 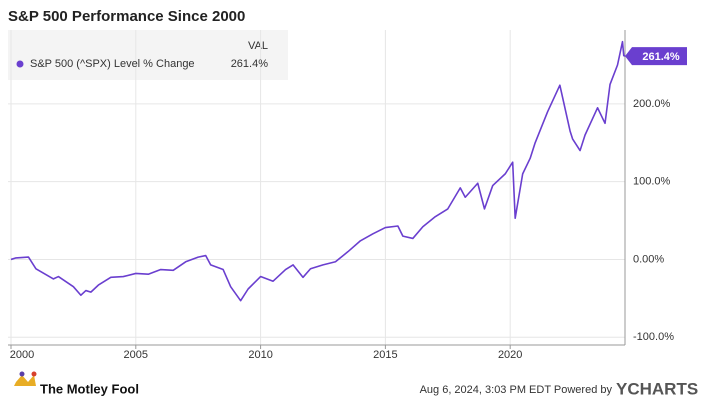 I want to click on value-flag, so click(x=656, y=56).